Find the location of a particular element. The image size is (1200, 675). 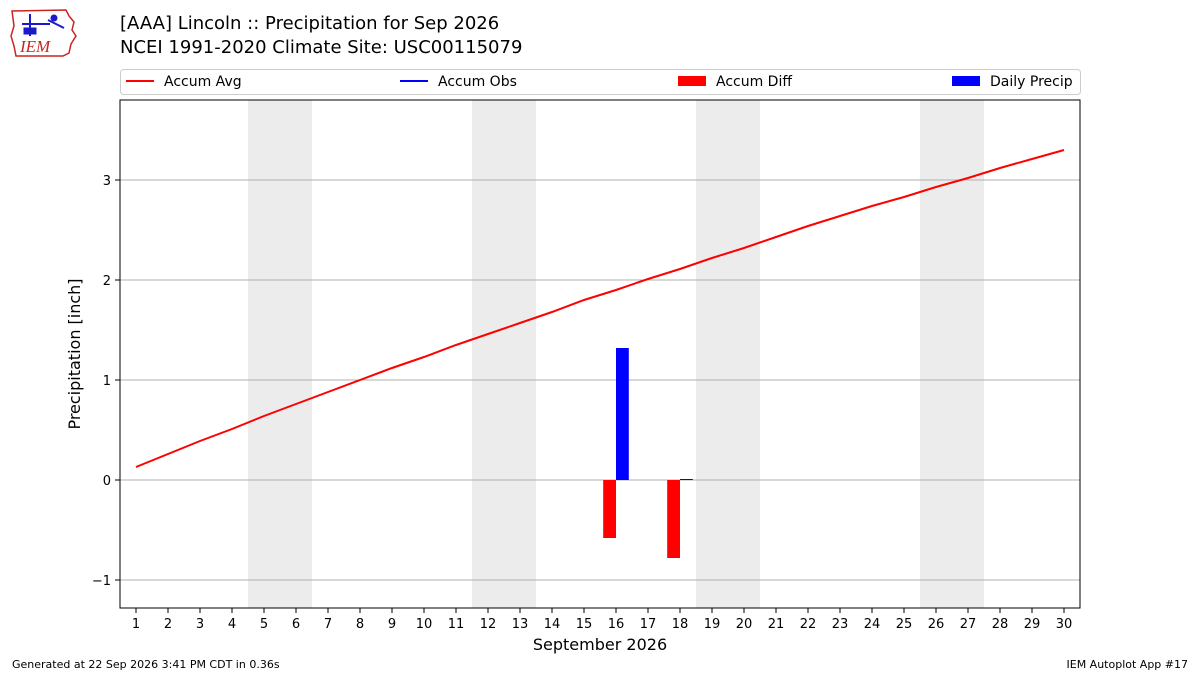

legend-label: Accum Diff is located at coordinates (754, 82).